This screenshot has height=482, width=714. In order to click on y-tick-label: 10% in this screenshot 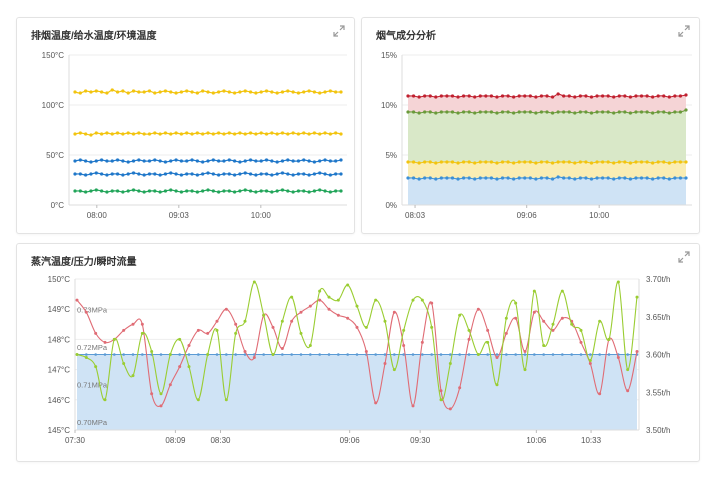, I will do `click(389, 105)`.